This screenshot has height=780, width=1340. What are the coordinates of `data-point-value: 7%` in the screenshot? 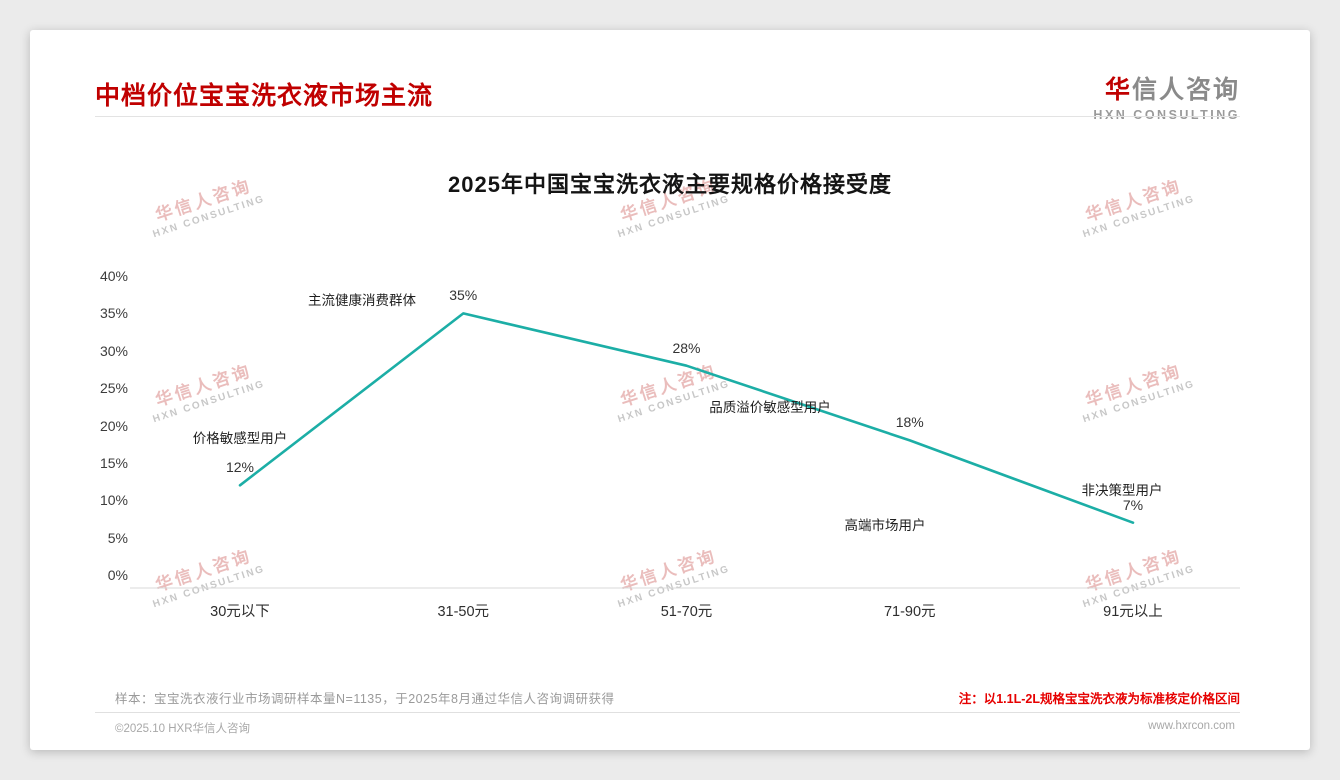 It's located at (1133, 504).